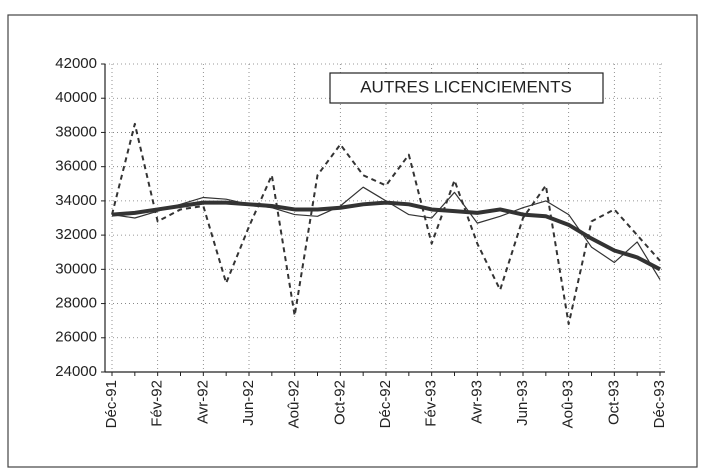 This screenshot has width=706, height=468. Describe the element at coordinates (76, 371) in the screenshot. I see `y-tick-label: 24000` at that location.